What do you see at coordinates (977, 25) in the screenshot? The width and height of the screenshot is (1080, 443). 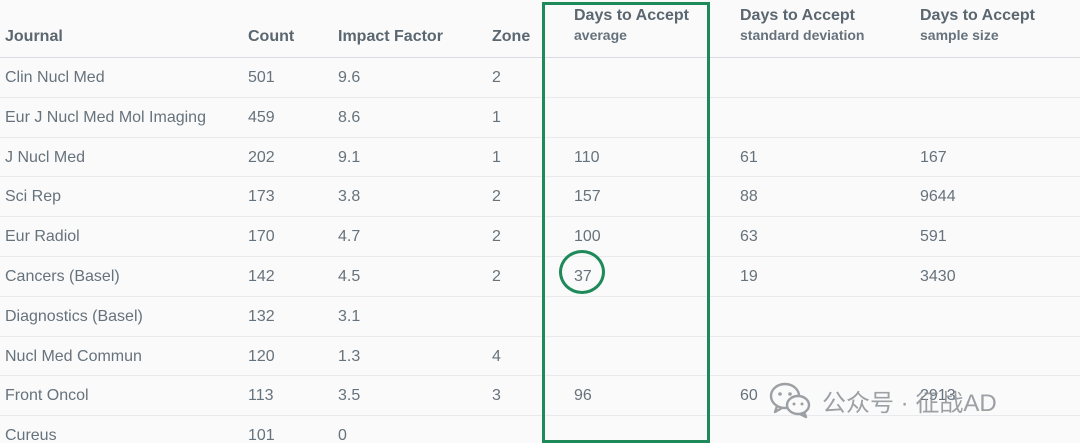 I see `header-days-n: Days to Accept sample size` at bounding box center [977, 25].